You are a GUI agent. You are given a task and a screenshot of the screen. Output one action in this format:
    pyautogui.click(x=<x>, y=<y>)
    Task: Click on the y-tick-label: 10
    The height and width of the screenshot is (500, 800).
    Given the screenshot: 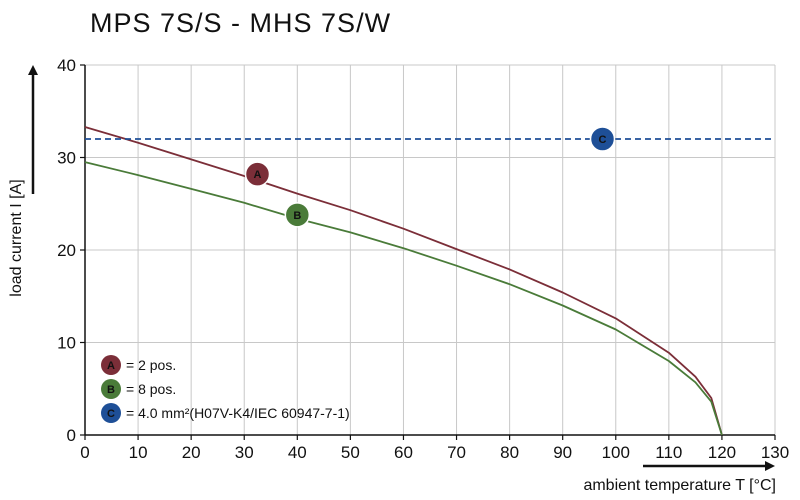 What is the action you would take?
    pyautogui.click(x=66, y=343)
    